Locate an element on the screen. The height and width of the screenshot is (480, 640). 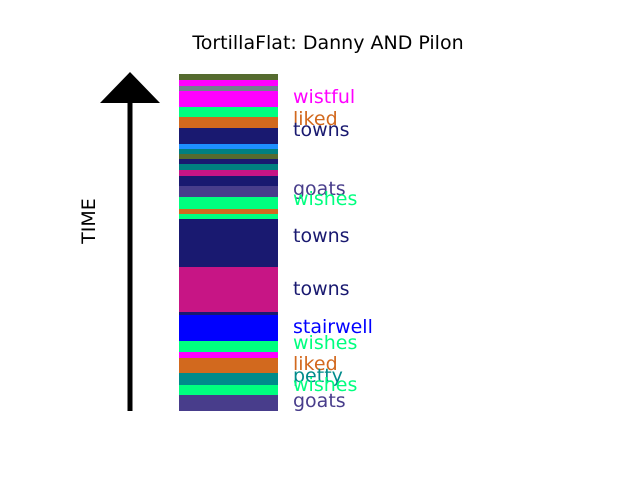
word-label: wistful is located at coordinates (324, 97).